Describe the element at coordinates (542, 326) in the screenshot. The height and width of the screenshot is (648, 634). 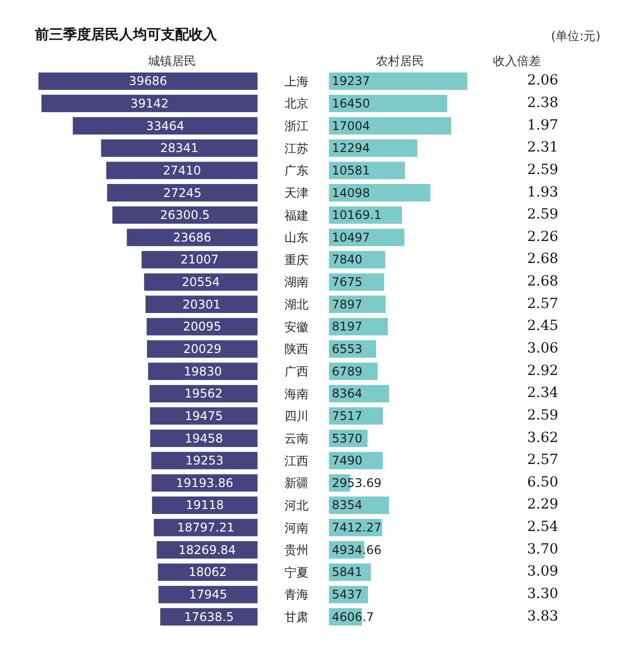
I see `text: 2.45` at that location.